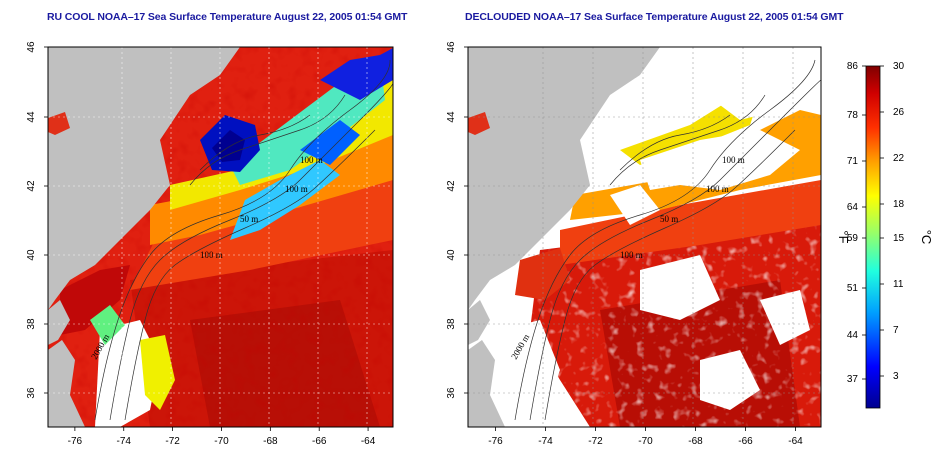 Image resolution: width=950 pixels, height=475 pixels. I want to click on colorbar: 86 78 71 64 59 51 44 37 30 26 22 18 15 11 7 3 °F °C, so click(885, 235).